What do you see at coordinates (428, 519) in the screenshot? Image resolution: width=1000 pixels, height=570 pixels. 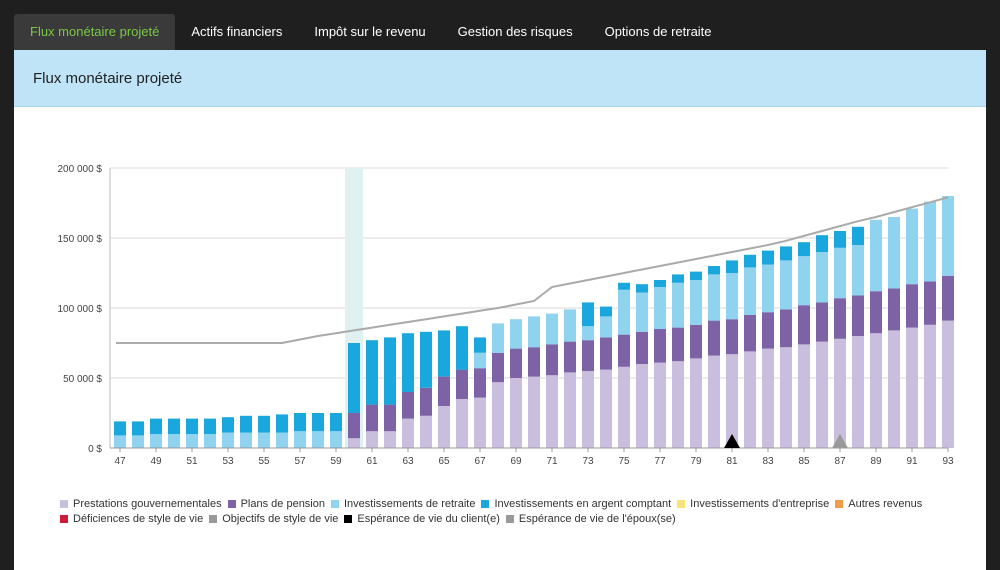 I see `legend-label: Espérance de vie du client(e)` at bounding box center [428, 519].